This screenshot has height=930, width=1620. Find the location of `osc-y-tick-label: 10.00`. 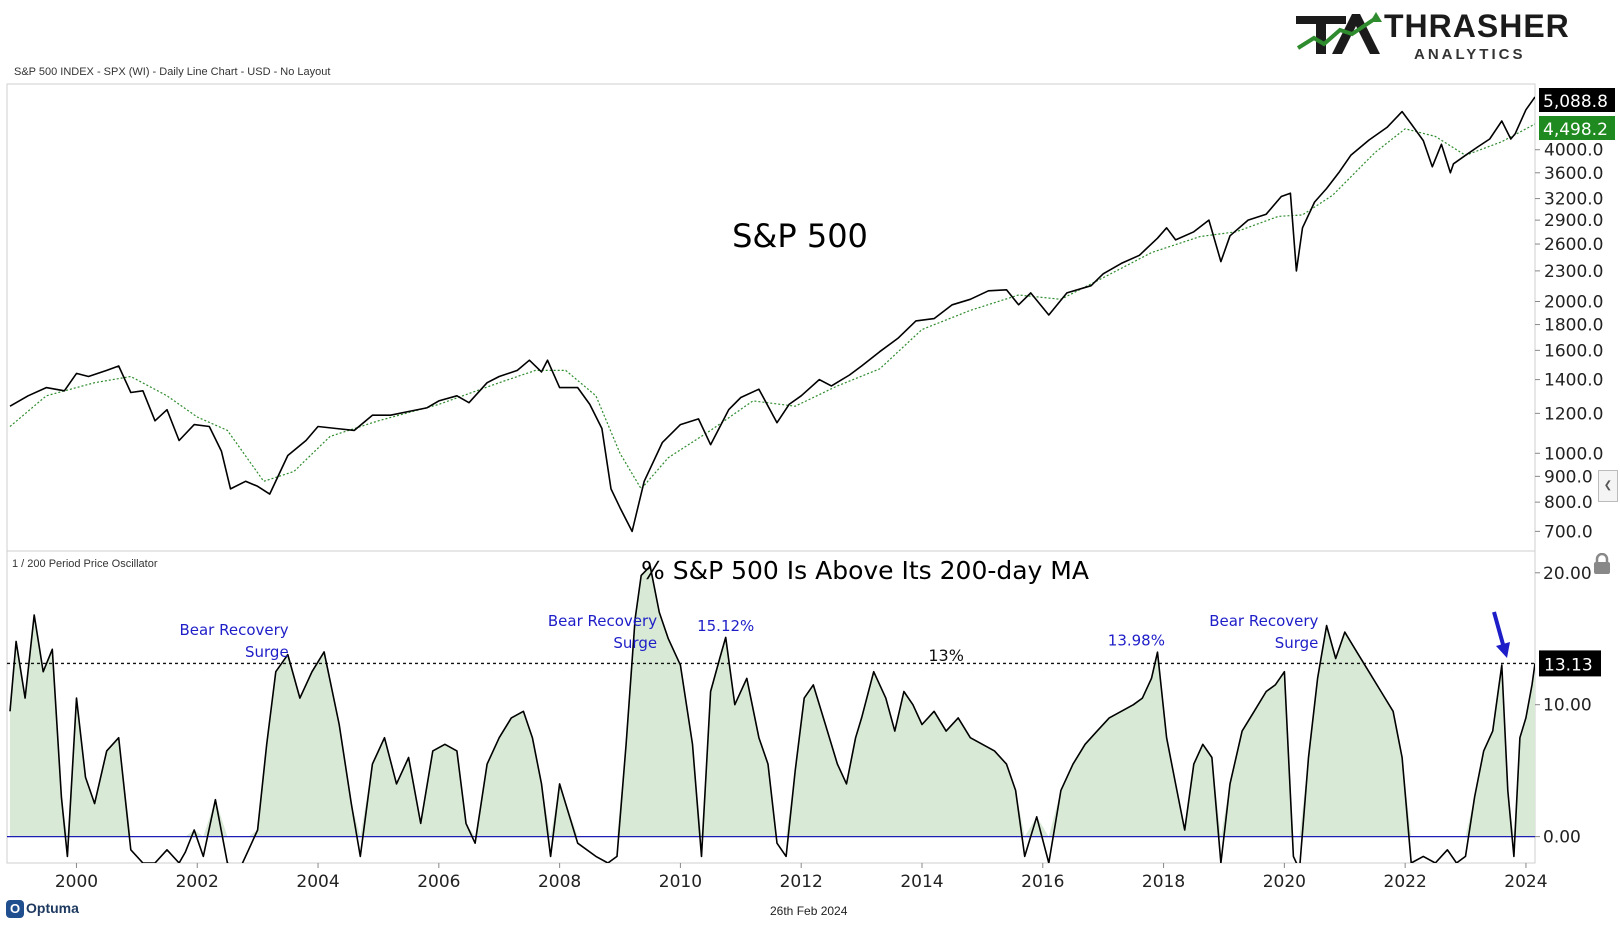

osc-y-tick-label: 10.00 is located at coordinates (1567, 706).